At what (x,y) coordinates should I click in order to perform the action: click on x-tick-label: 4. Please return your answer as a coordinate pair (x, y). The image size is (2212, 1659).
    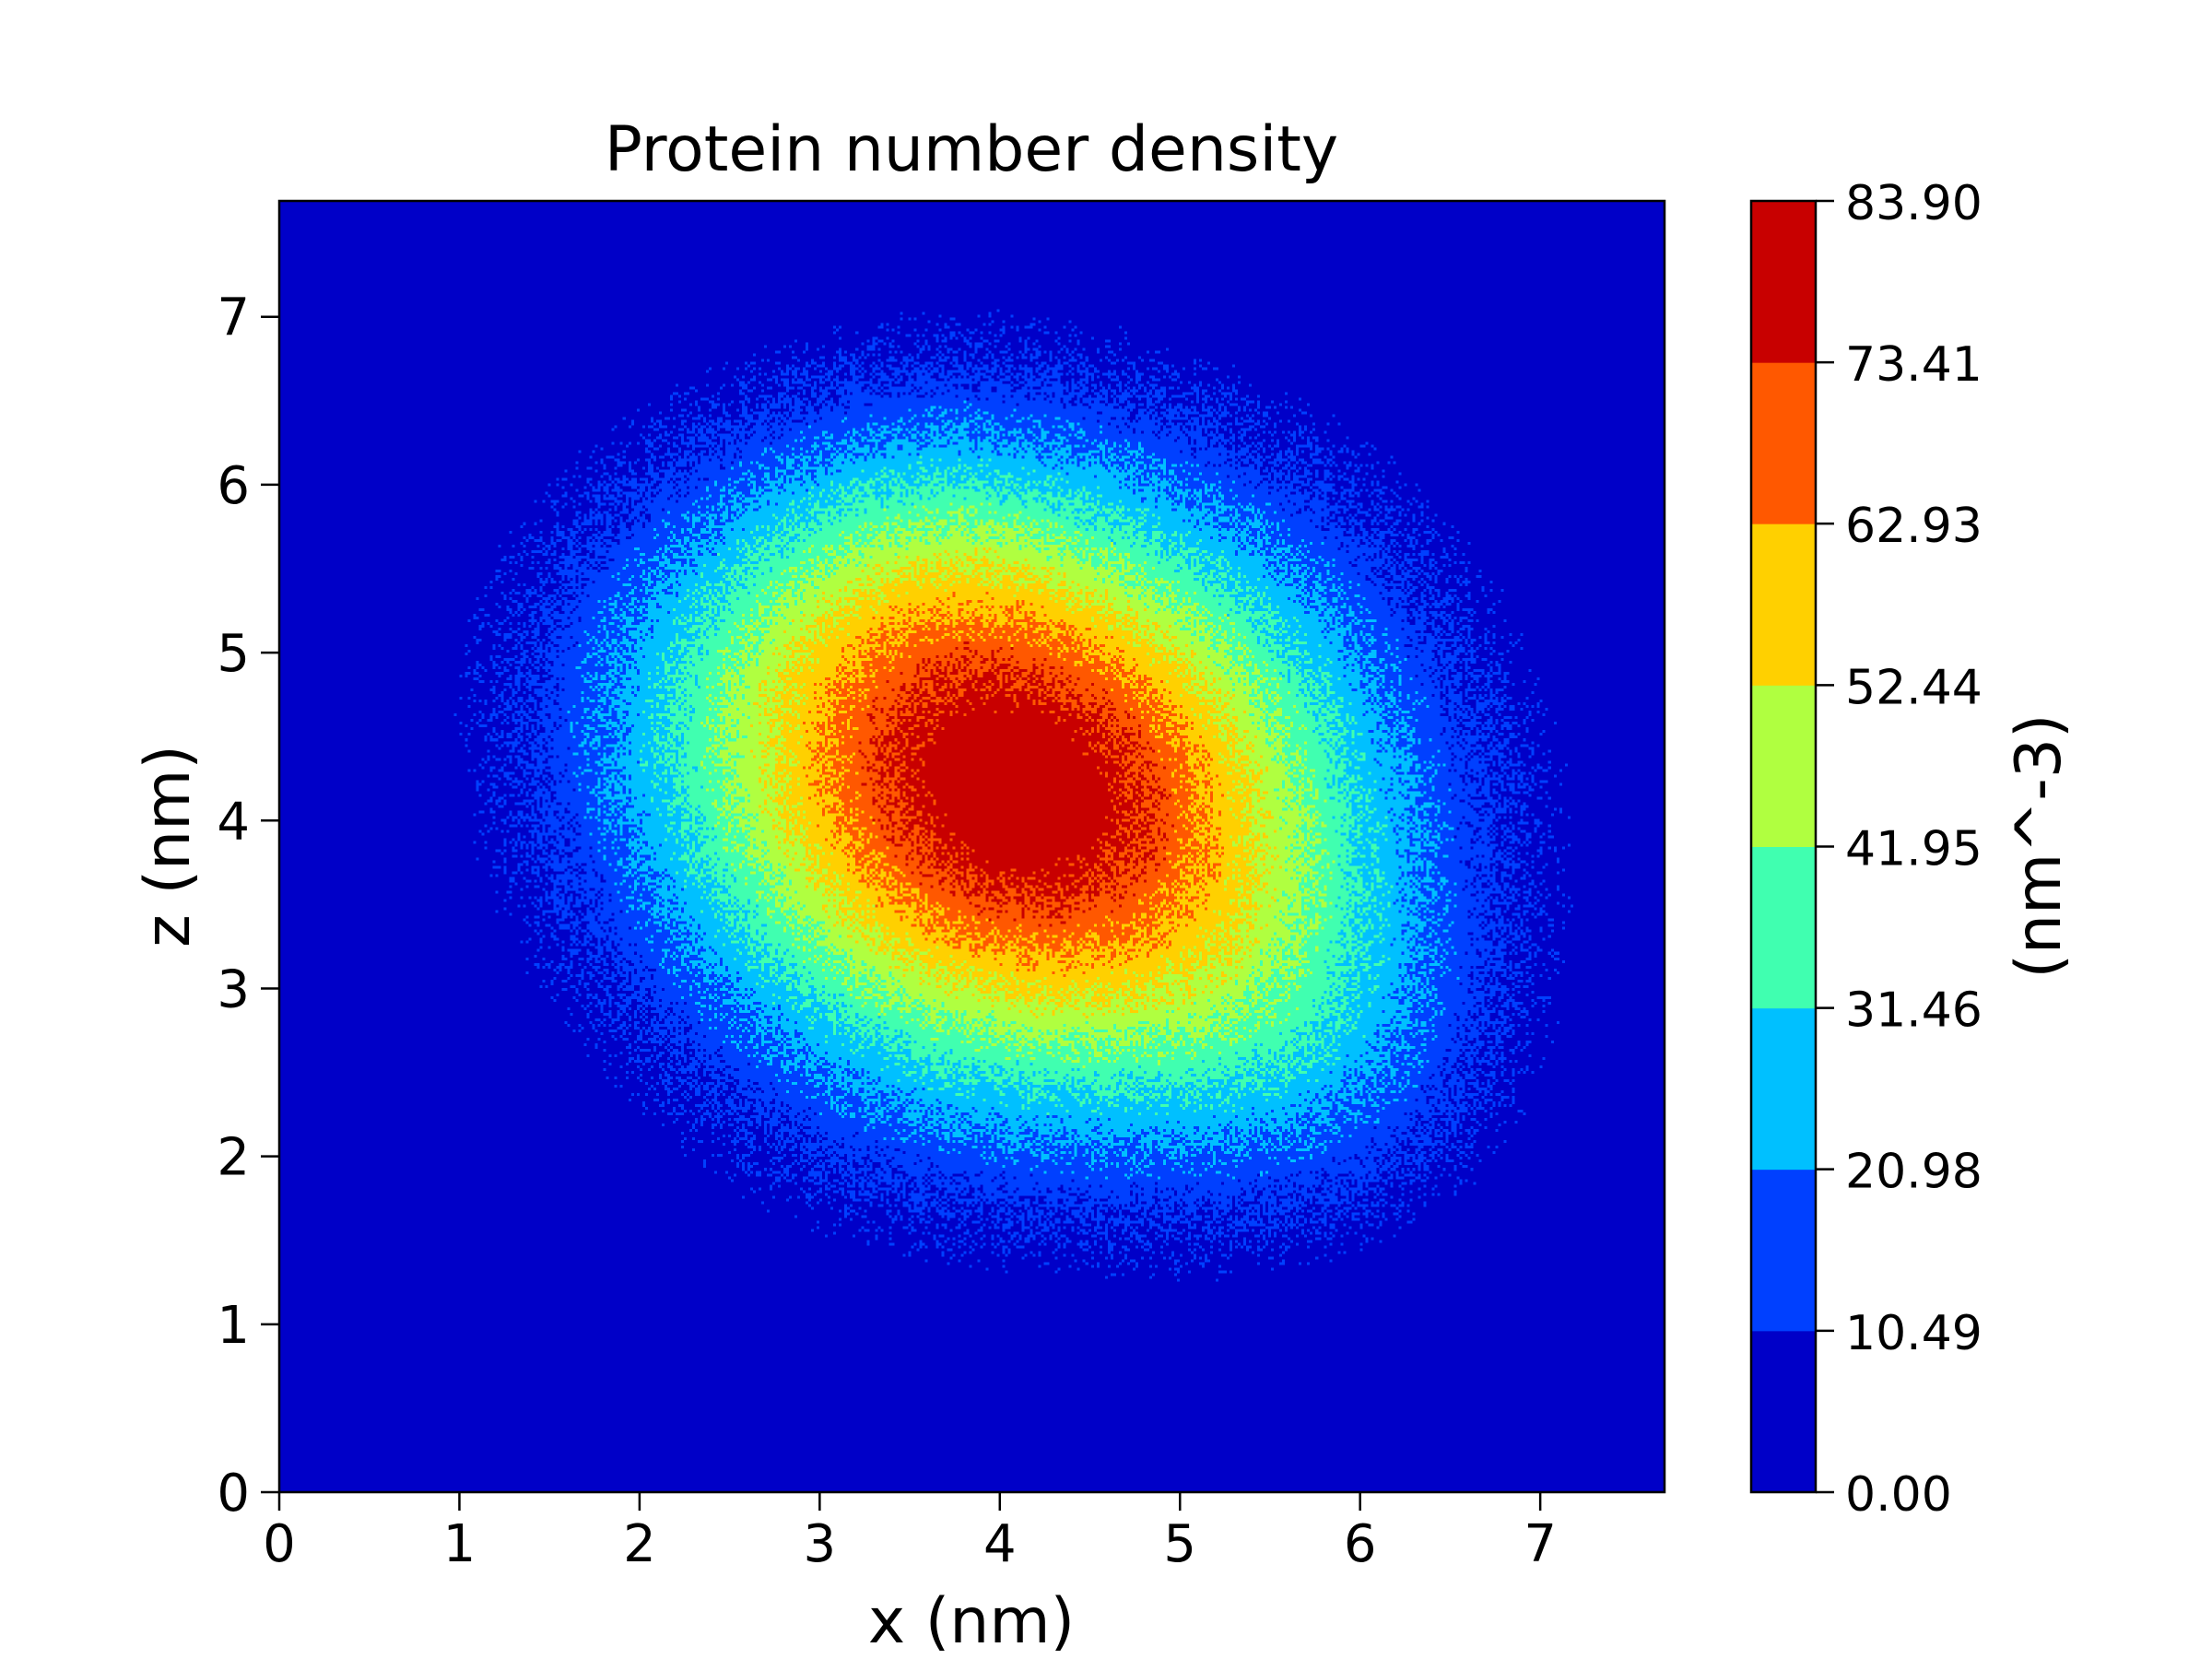
    Looking at the image, I should click on (1000, 1544).